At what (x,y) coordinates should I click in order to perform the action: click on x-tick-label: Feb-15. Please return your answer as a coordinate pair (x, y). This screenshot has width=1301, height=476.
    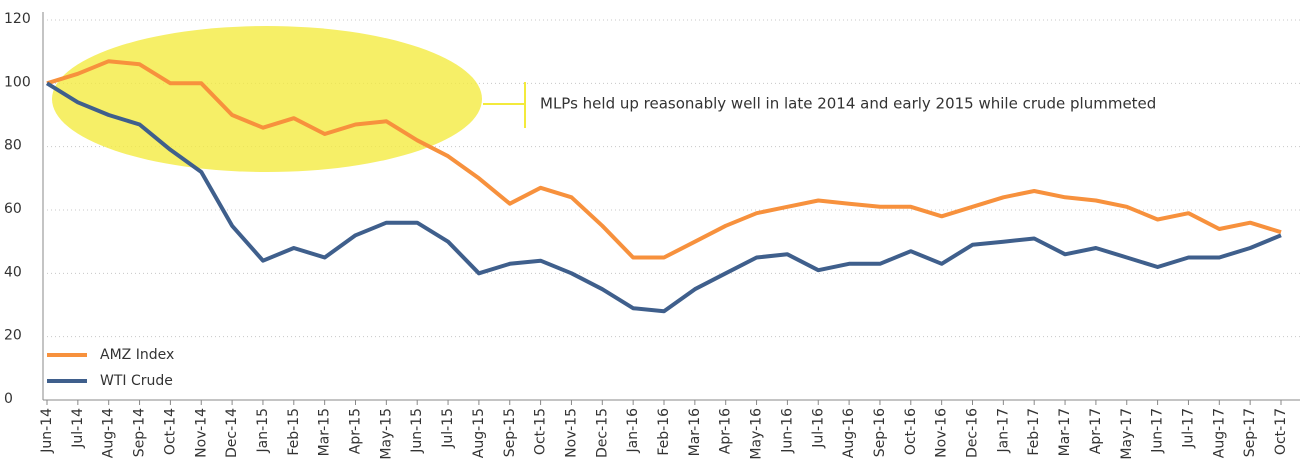
    Looking at the image, I should click on (294, 432).